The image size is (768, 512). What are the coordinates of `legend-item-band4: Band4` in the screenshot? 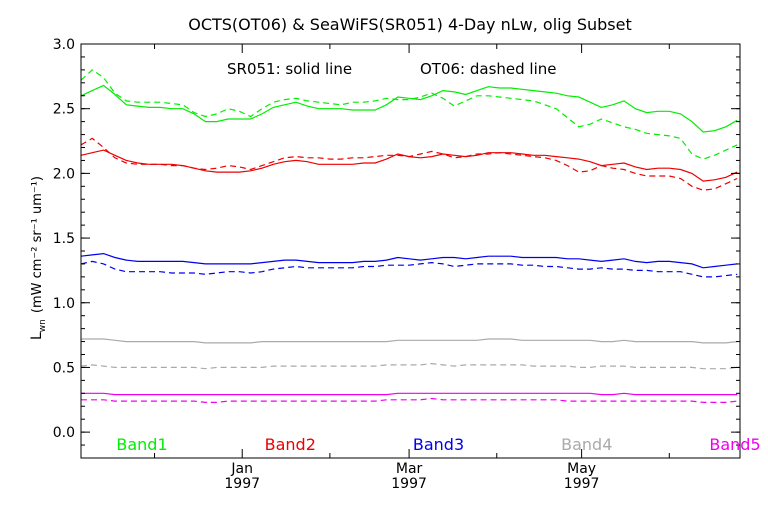 It's located at (586, 444).